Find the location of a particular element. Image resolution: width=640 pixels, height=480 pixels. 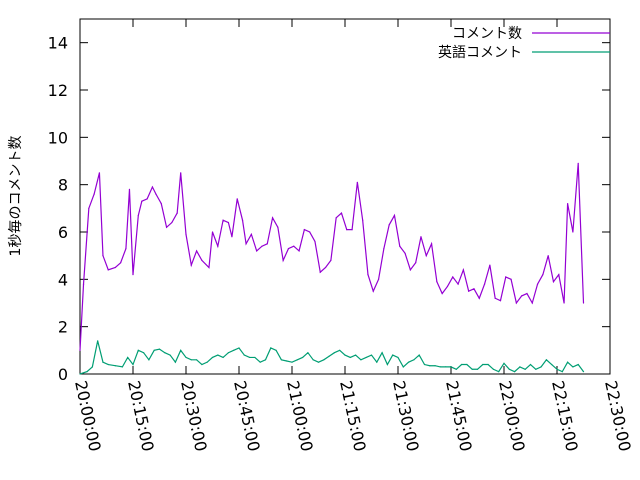

x-tick-label: 21:30:00 is located at coordinates (406, 416).